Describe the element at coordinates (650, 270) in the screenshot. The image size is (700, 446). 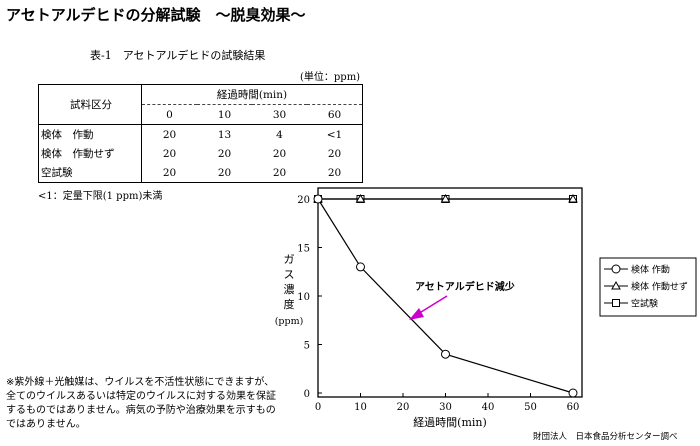
I see `legend-label: 検体 作動` at that location.